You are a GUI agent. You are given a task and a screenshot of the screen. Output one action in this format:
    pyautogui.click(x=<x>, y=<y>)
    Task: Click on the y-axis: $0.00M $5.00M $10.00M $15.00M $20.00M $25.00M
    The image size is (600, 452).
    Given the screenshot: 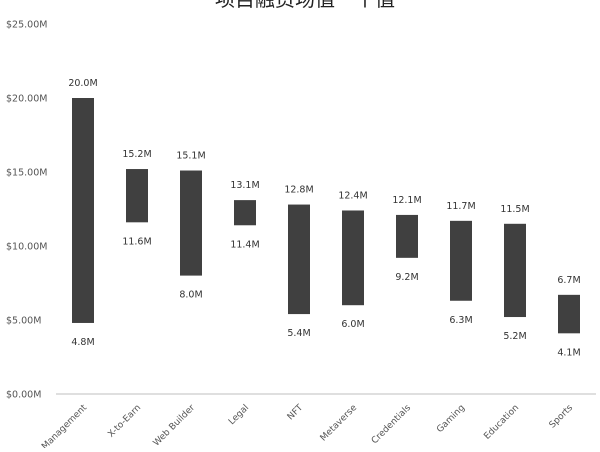 What is the action you would take?
    pyautogui.click(x=26, y=210)
    